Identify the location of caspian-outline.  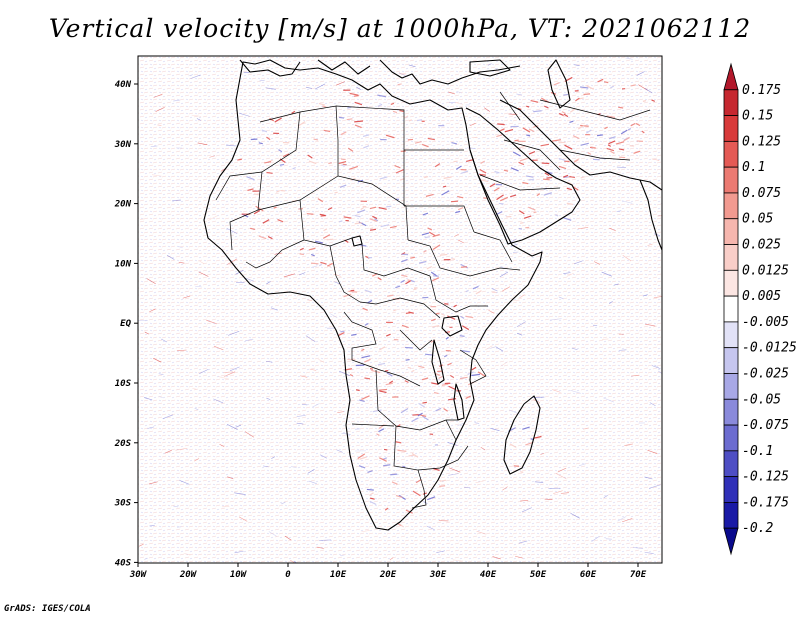
(559, 84).